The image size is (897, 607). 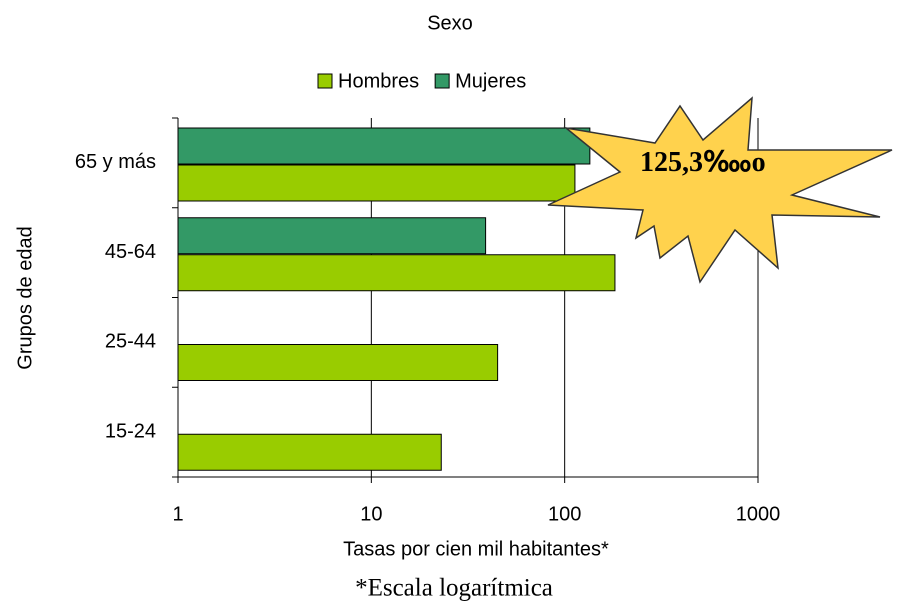 I want to click on y-axis-label: Grupos de edad, so click(x=25, y=297).